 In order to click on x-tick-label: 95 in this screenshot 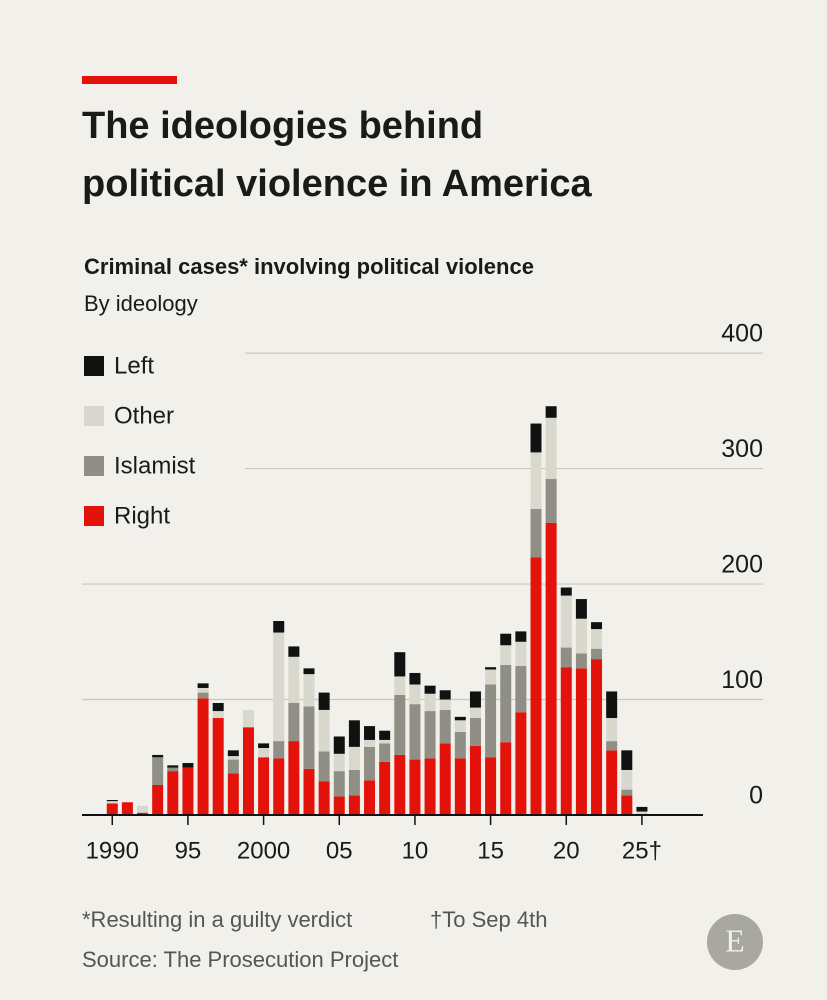, I will do `click(188, 850)`.